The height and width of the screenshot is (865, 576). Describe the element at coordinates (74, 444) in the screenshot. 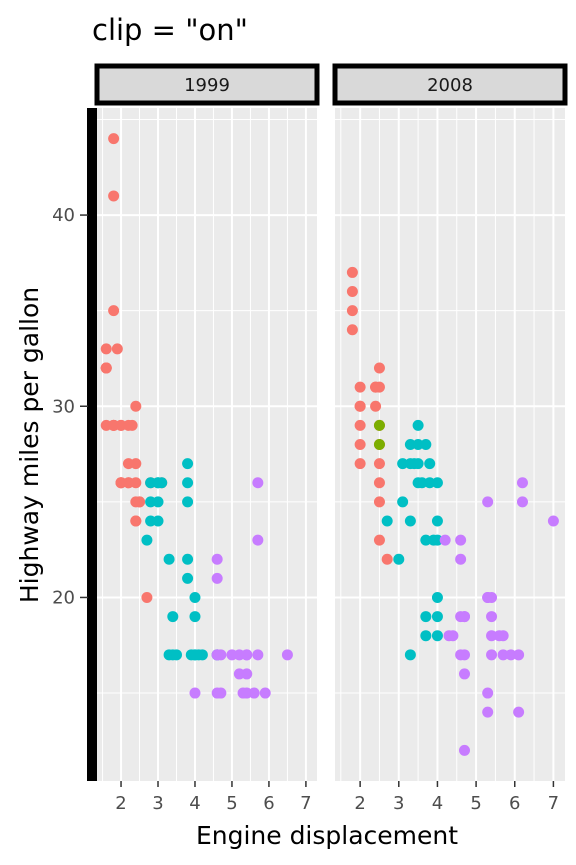

I see `y-axis: 20 30 40` at that location.